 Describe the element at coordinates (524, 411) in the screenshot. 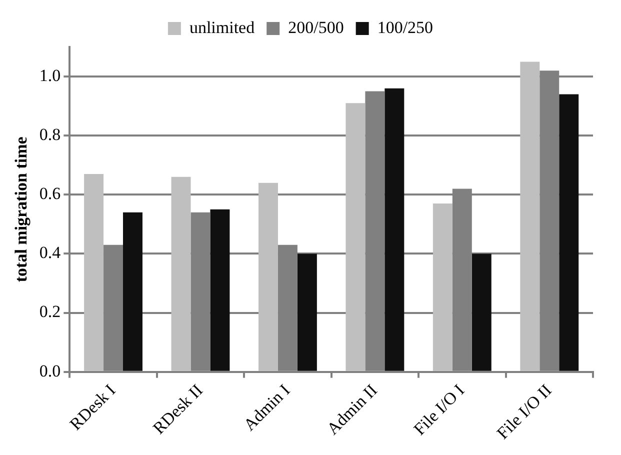

I see `x-tick-label: File I/O II` at that location.